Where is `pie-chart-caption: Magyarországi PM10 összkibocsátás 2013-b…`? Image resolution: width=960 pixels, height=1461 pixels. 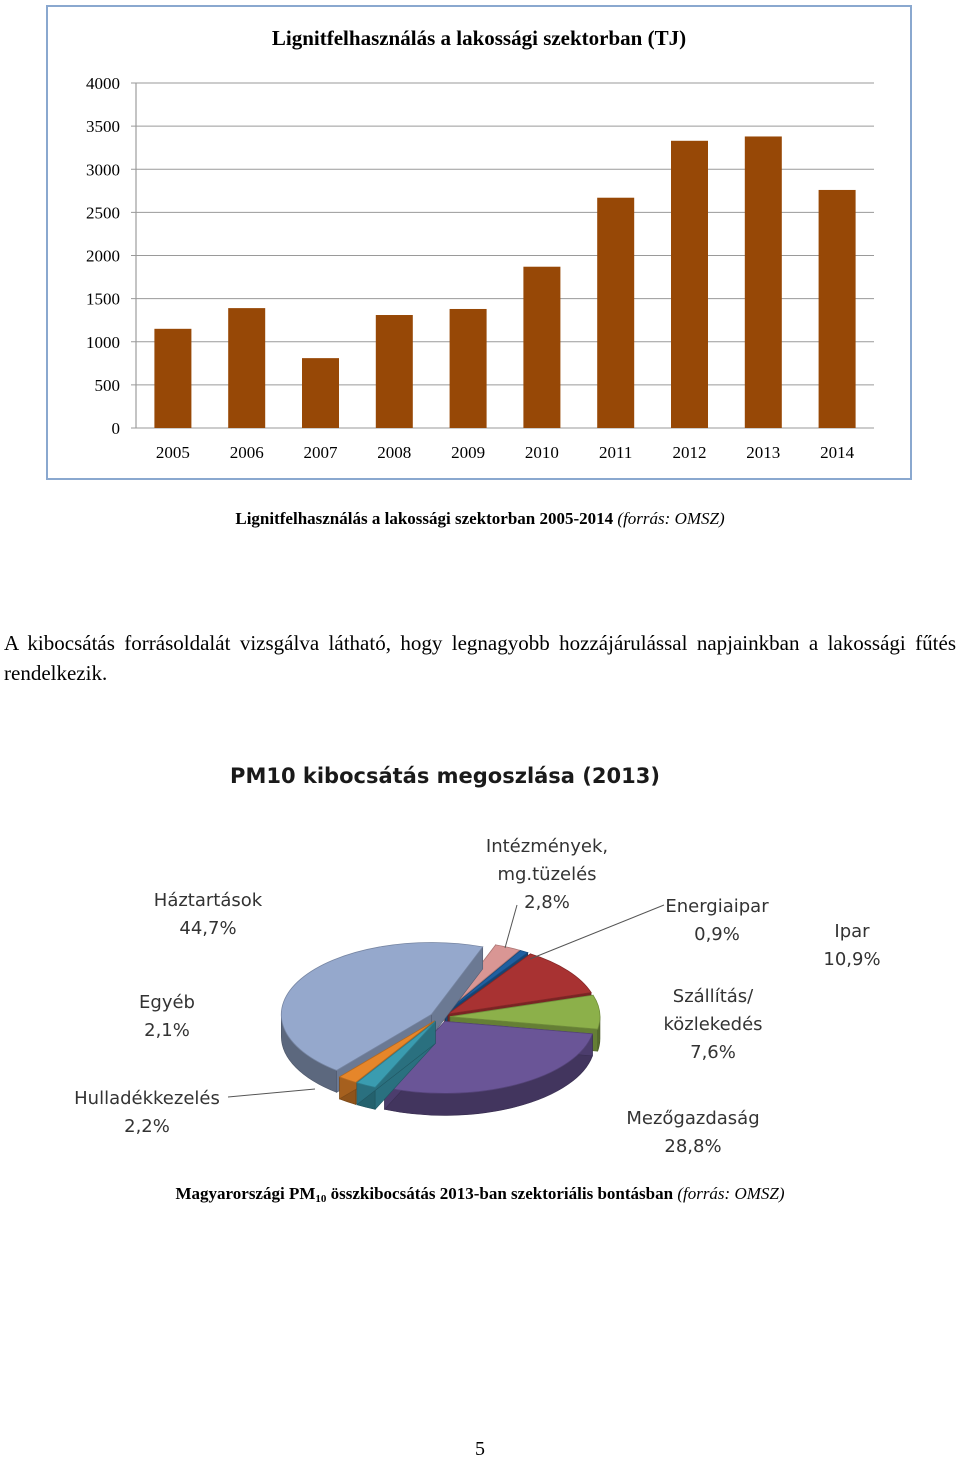 pie-chart-caption: Magyarországi PM10 összkibocsátás 2013-b… is located at coordinates (480, 1194).